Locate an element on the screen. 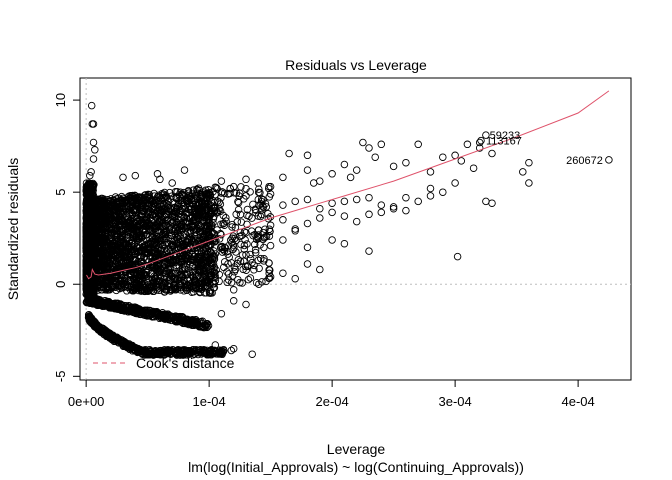 This screenshot has height=480, width=672. x-tick-label: 4e-04 is located at coordinates (577, 401).